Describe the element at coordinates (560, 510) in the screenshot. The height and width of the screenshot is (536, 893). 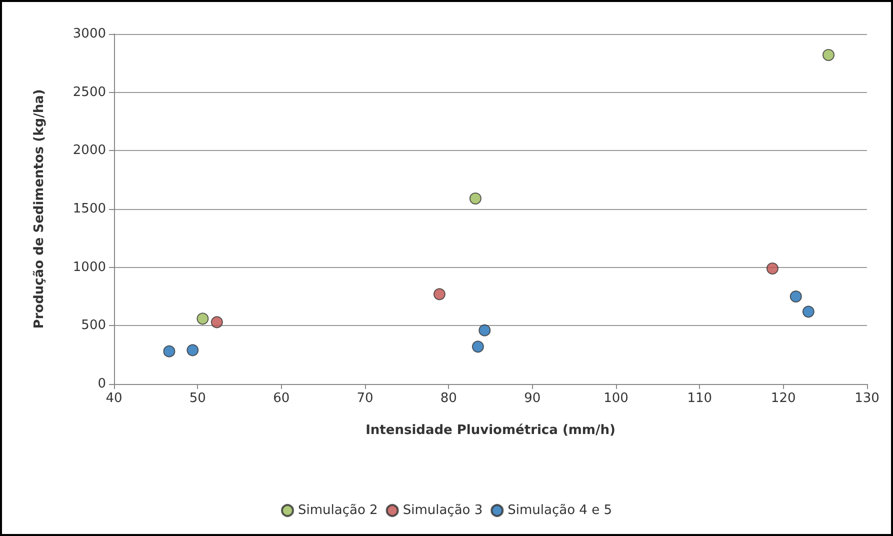
I see `legend-label: Simulação 4 e 5` at that location.